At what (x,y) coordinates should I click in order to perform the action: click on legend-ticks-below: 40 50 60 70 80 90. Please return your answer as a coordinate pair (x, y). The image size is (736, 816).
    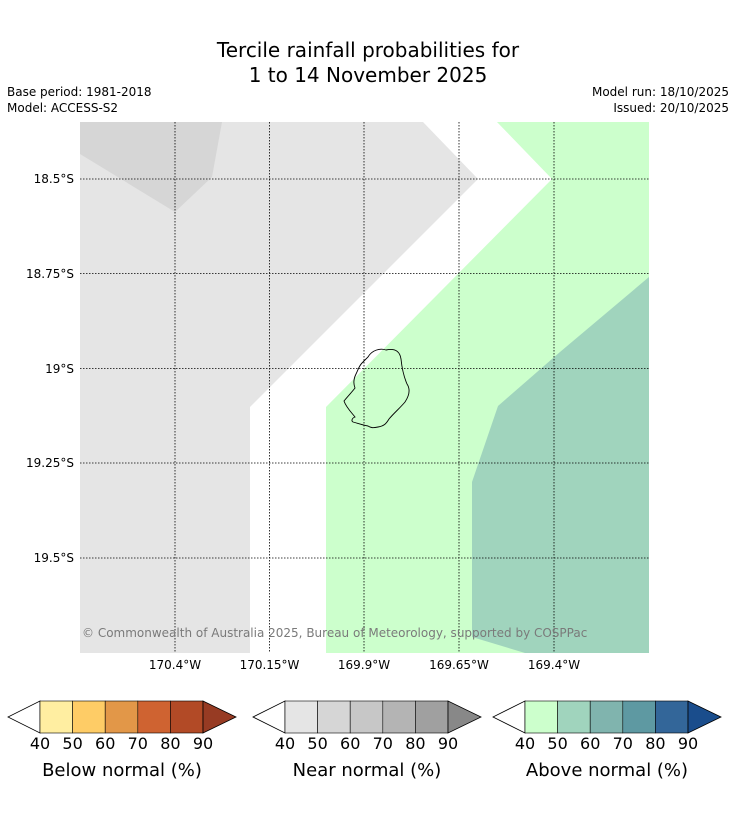
    Looking at the image, I should click on (122, 743).